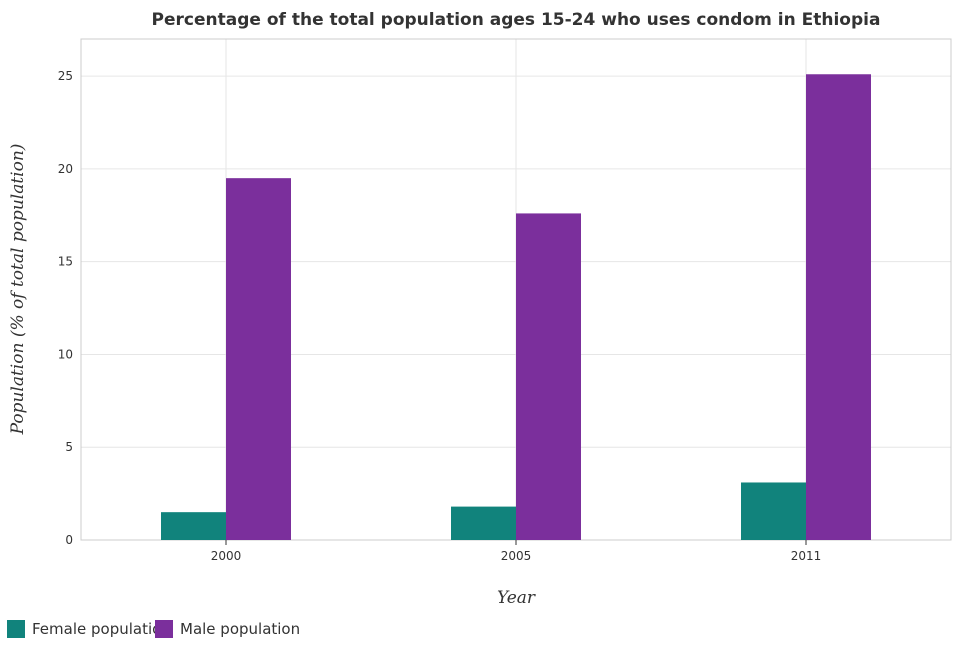 The width and height of the screenshot is (956, 650). I want to click on x-tick-label: 2000, so click(226, 556).